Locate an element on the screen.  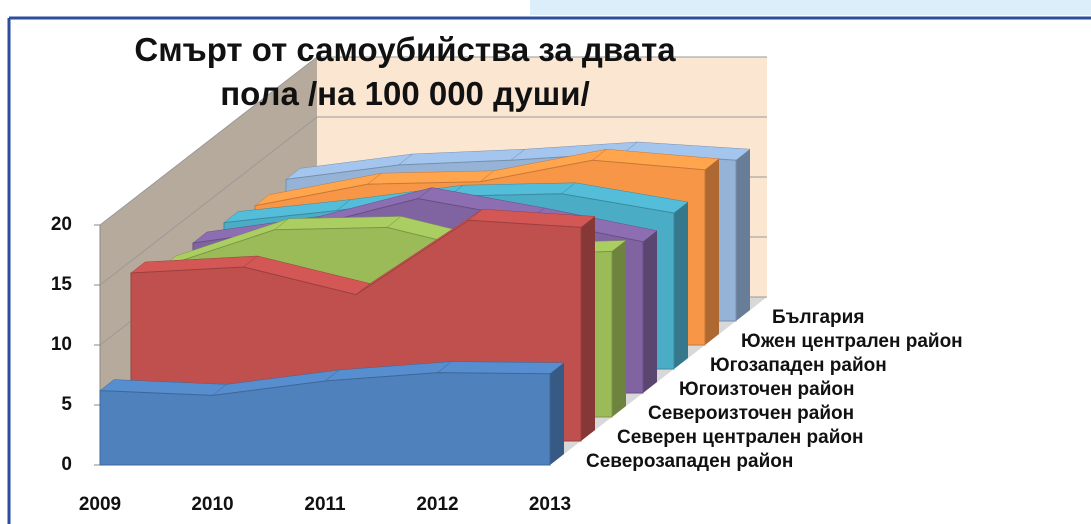
y-tick-label: 15 is located at coordinates (62, 284).